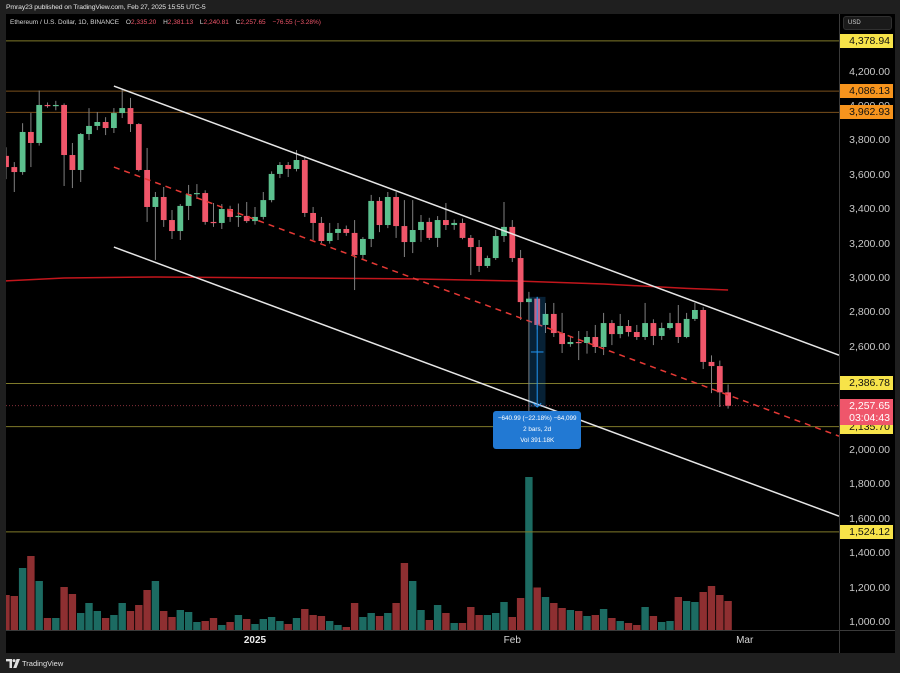 The width and height of the screenshot is (900, 673). Describe the element at coordinates (869, 484) in the screenshot. I see `price-tick-label: 1,800.00` at that location.